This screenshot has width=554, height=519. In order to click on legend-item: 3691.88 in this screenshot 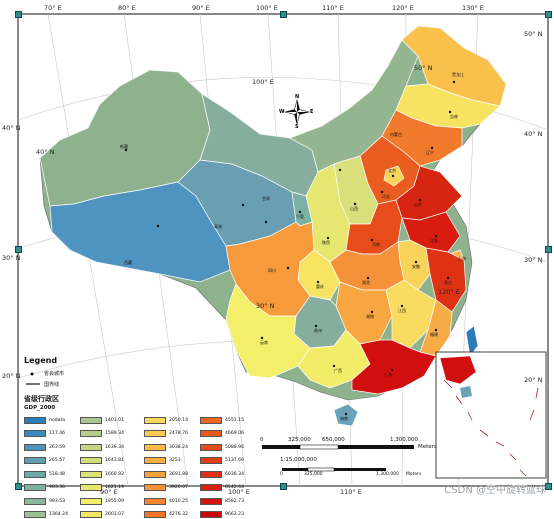, I will do `click(166, 474)`.